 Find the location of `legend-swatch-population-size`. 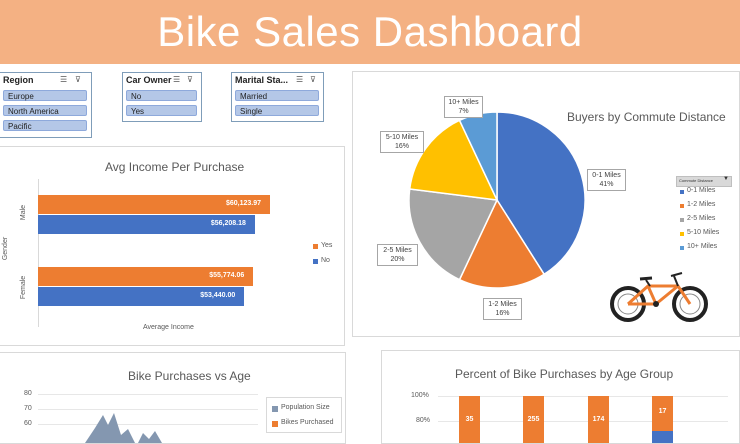

legend-swatch-population-size is located at coordinates (275, 409).